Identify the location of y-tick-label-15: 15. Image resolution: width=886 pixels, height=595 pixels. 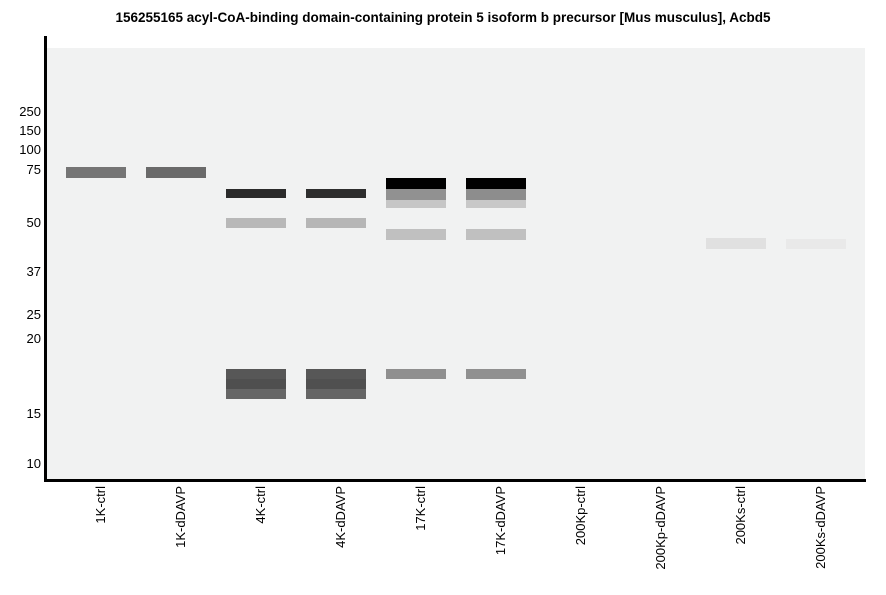
(33, 413).